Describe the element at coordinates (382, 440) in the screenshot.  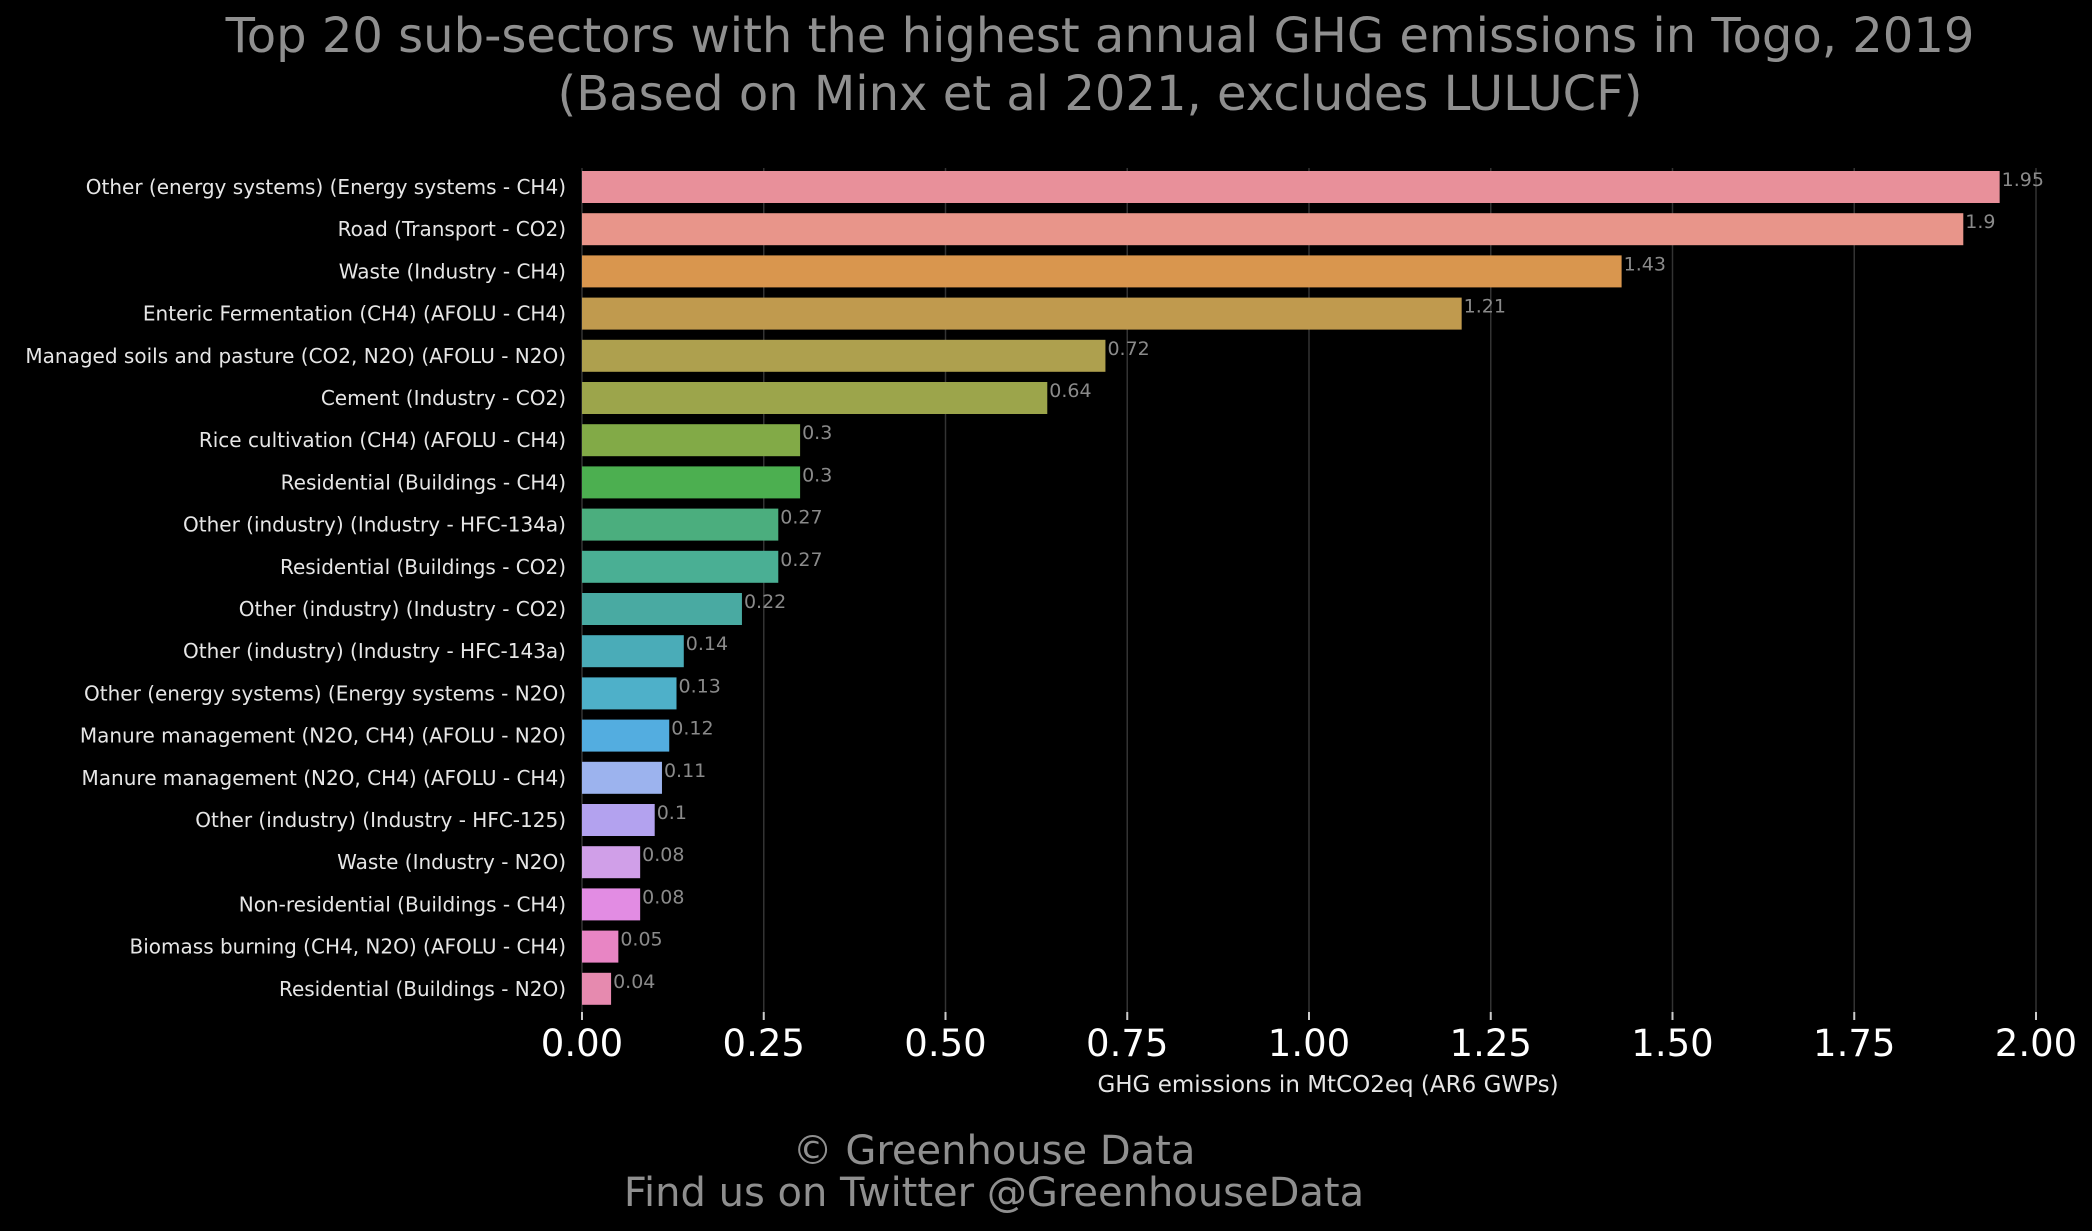
I see `category-label: Rice cultivation (CH4) (AFOLU - CH4)` at that location.